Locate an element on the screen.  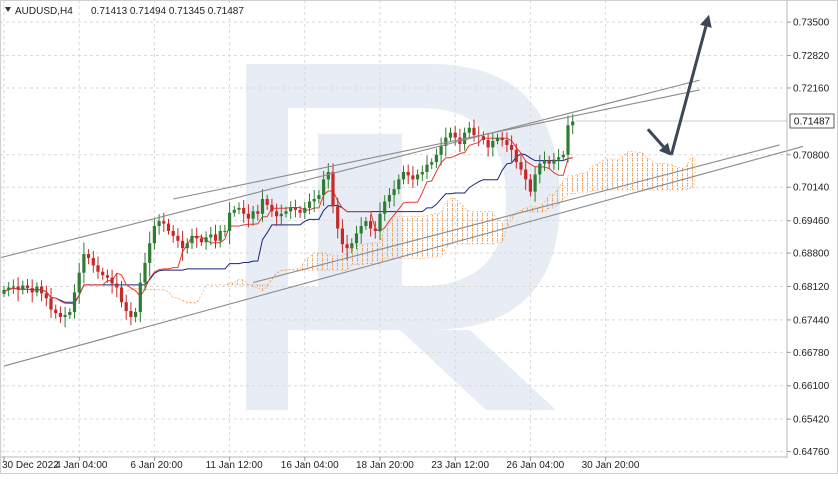
channel-upper-inner is located at coordinates (436, 144).